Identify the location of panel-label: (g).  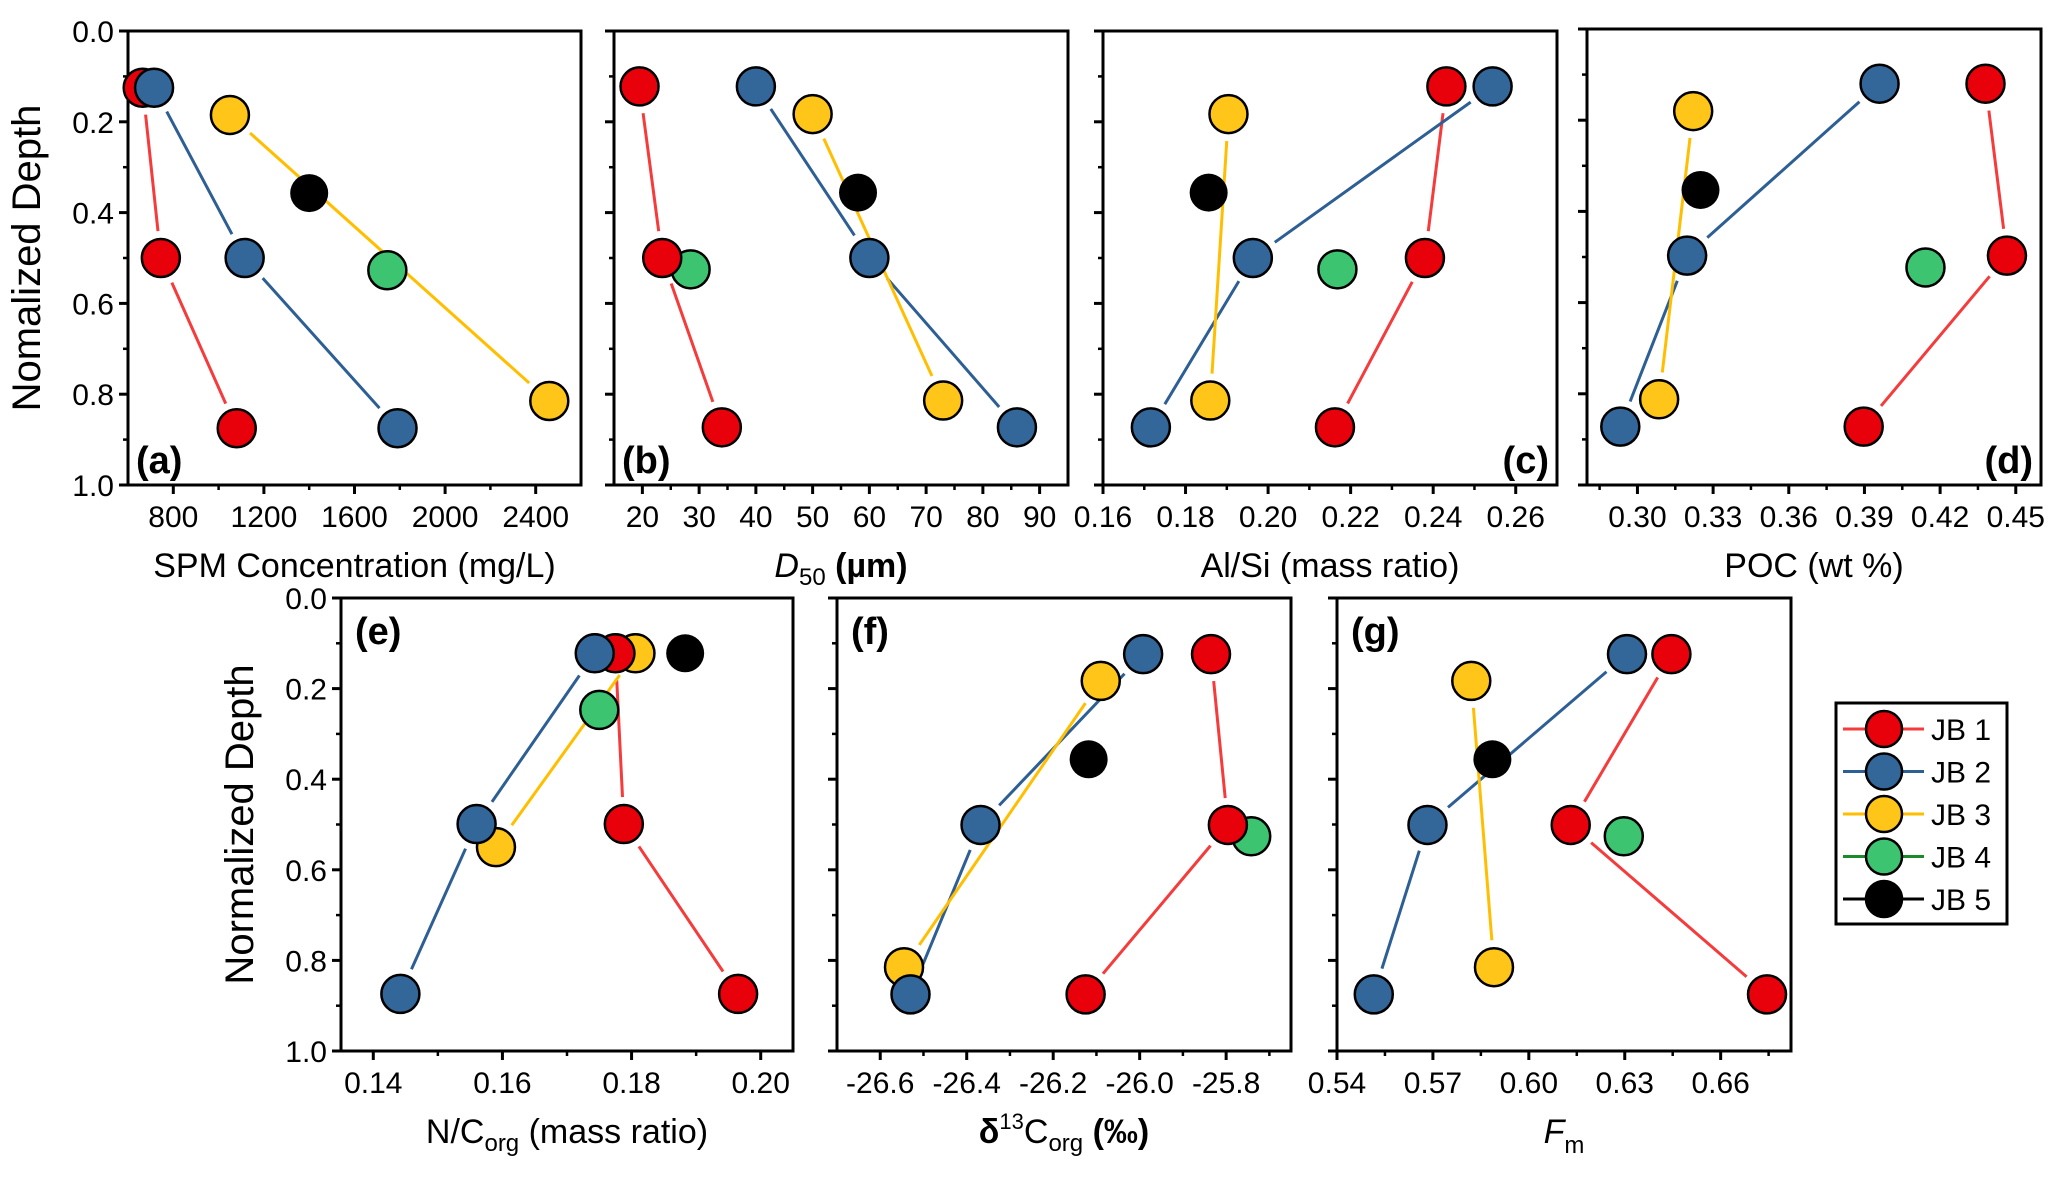
(1375, 632).